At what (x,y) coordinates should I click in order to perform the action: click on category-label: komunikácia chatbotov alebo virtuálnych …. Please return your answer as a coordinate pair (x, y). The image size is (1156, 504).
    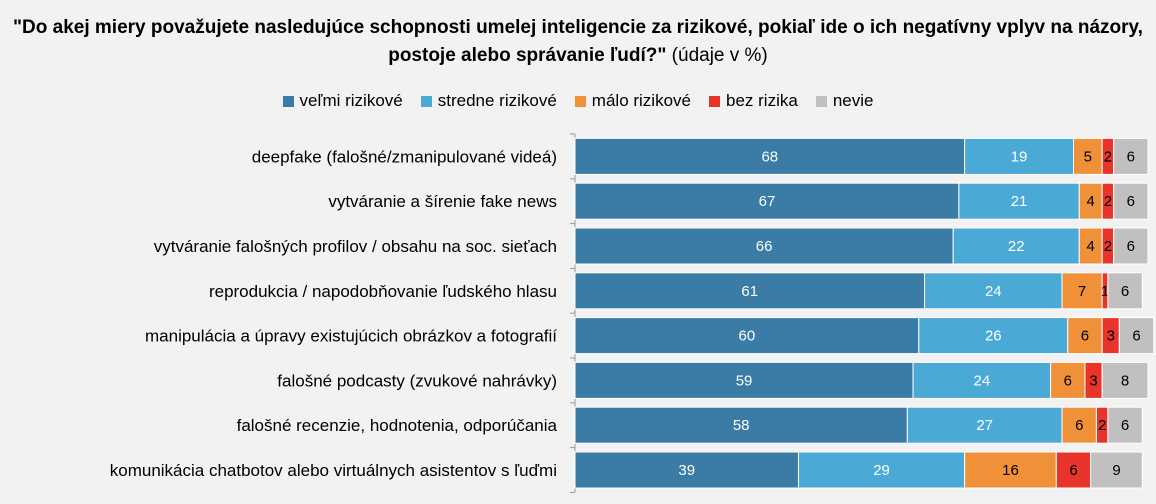
    Looking at the image, I should click on (333, 470).